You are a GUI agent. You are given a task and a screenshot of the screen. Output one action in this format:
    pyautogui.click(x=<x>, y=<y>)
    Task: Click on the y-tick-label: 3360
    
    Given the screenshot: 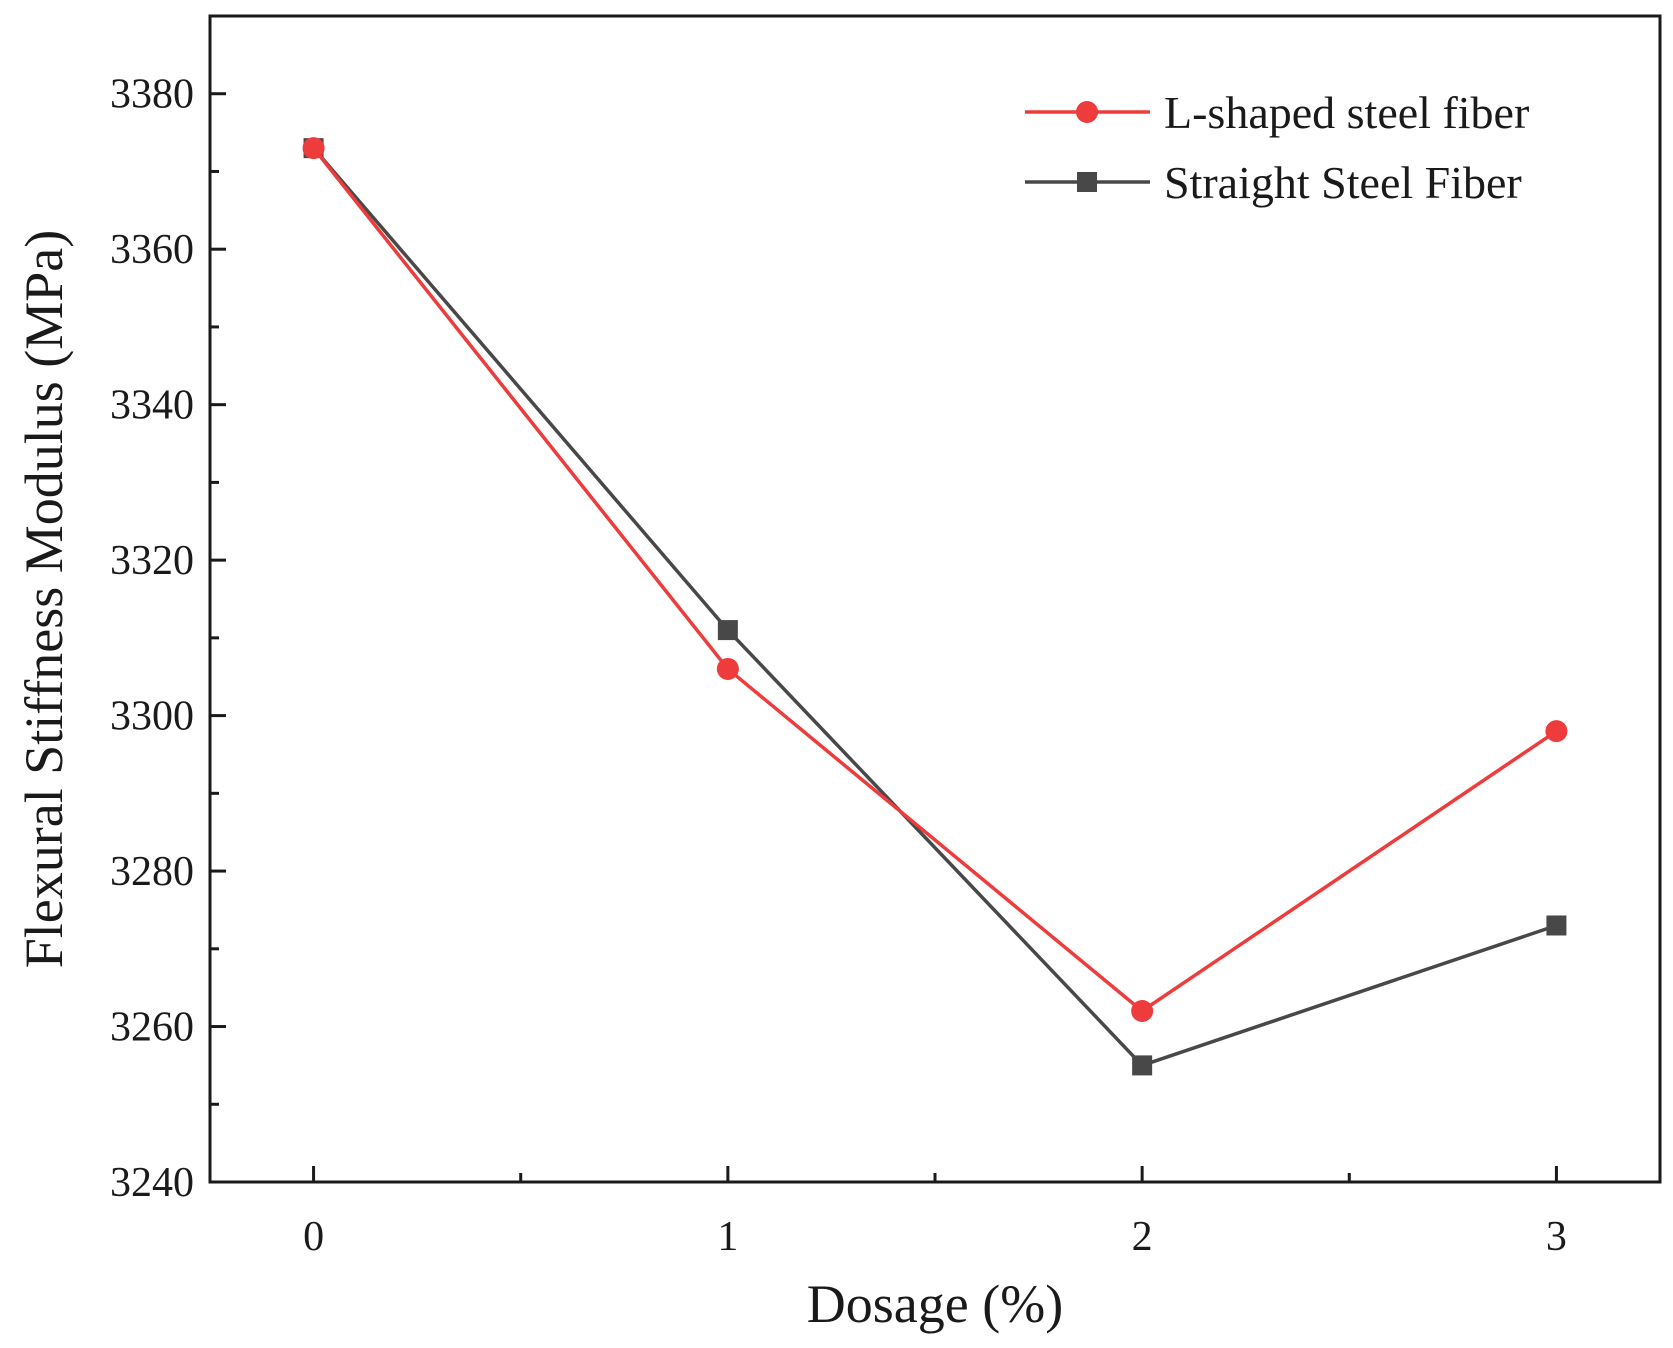 What is the action you would take?
    pyautogui.click(x=152, y=250)
    